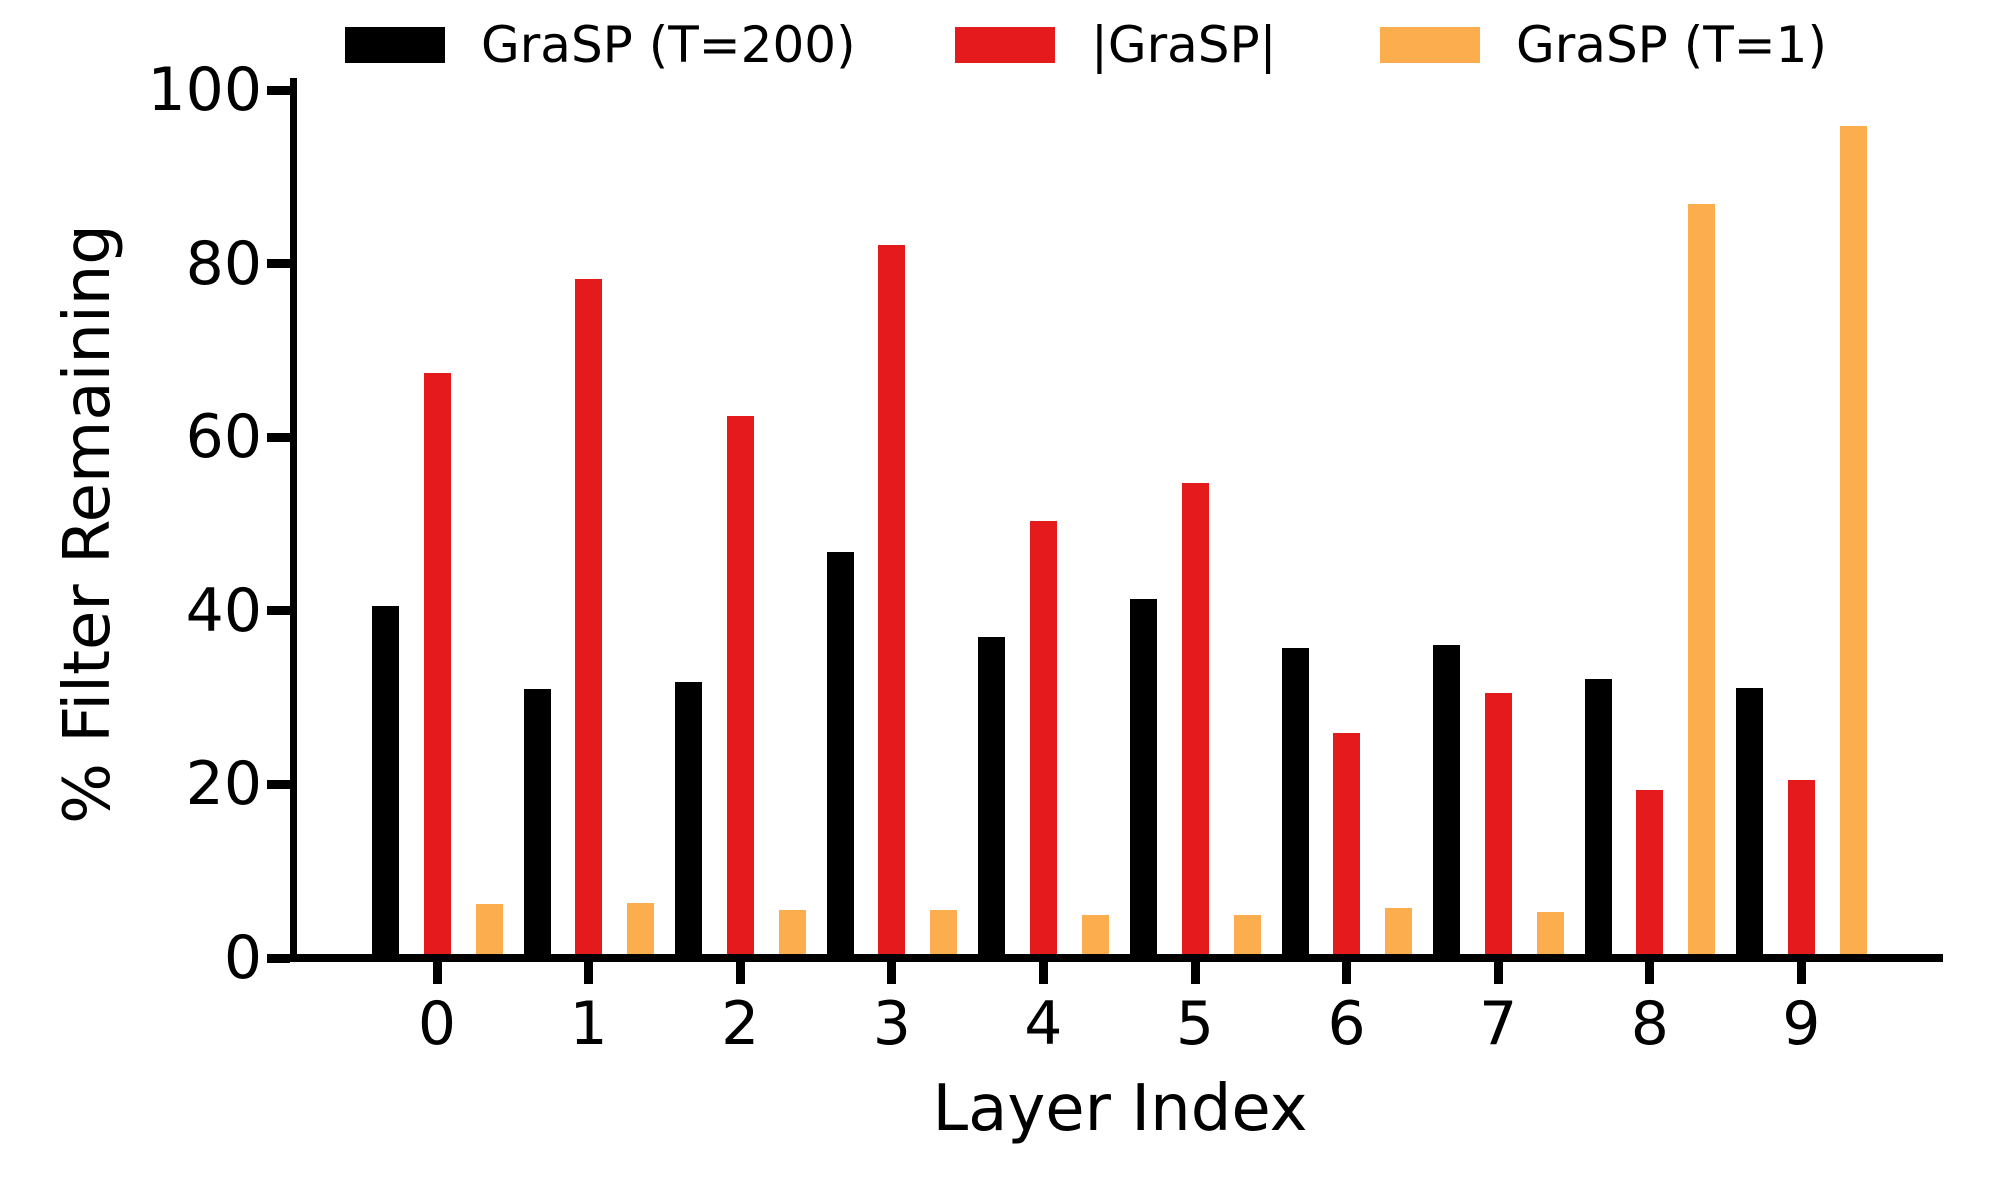 The height and width of the screenshot is (1200, 2000). Describe the element at coordinates (223, 263) in the screenshot. I see `y-tick-label: 80` at that location.